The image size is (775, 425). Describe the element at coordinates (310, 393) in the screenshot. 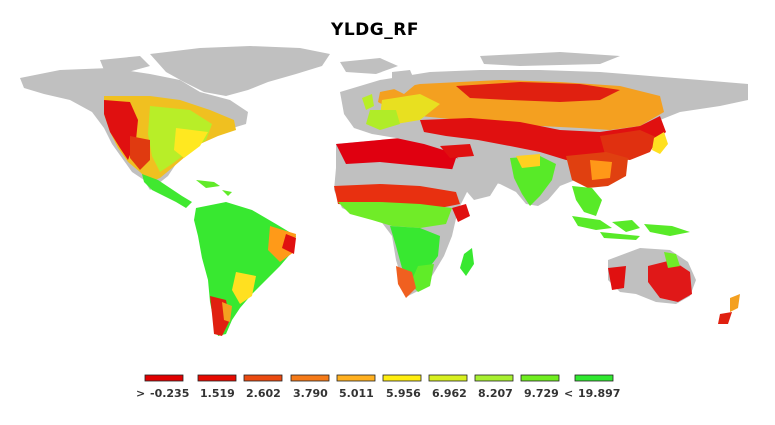

I see `legend-label: 3.790` at that location.